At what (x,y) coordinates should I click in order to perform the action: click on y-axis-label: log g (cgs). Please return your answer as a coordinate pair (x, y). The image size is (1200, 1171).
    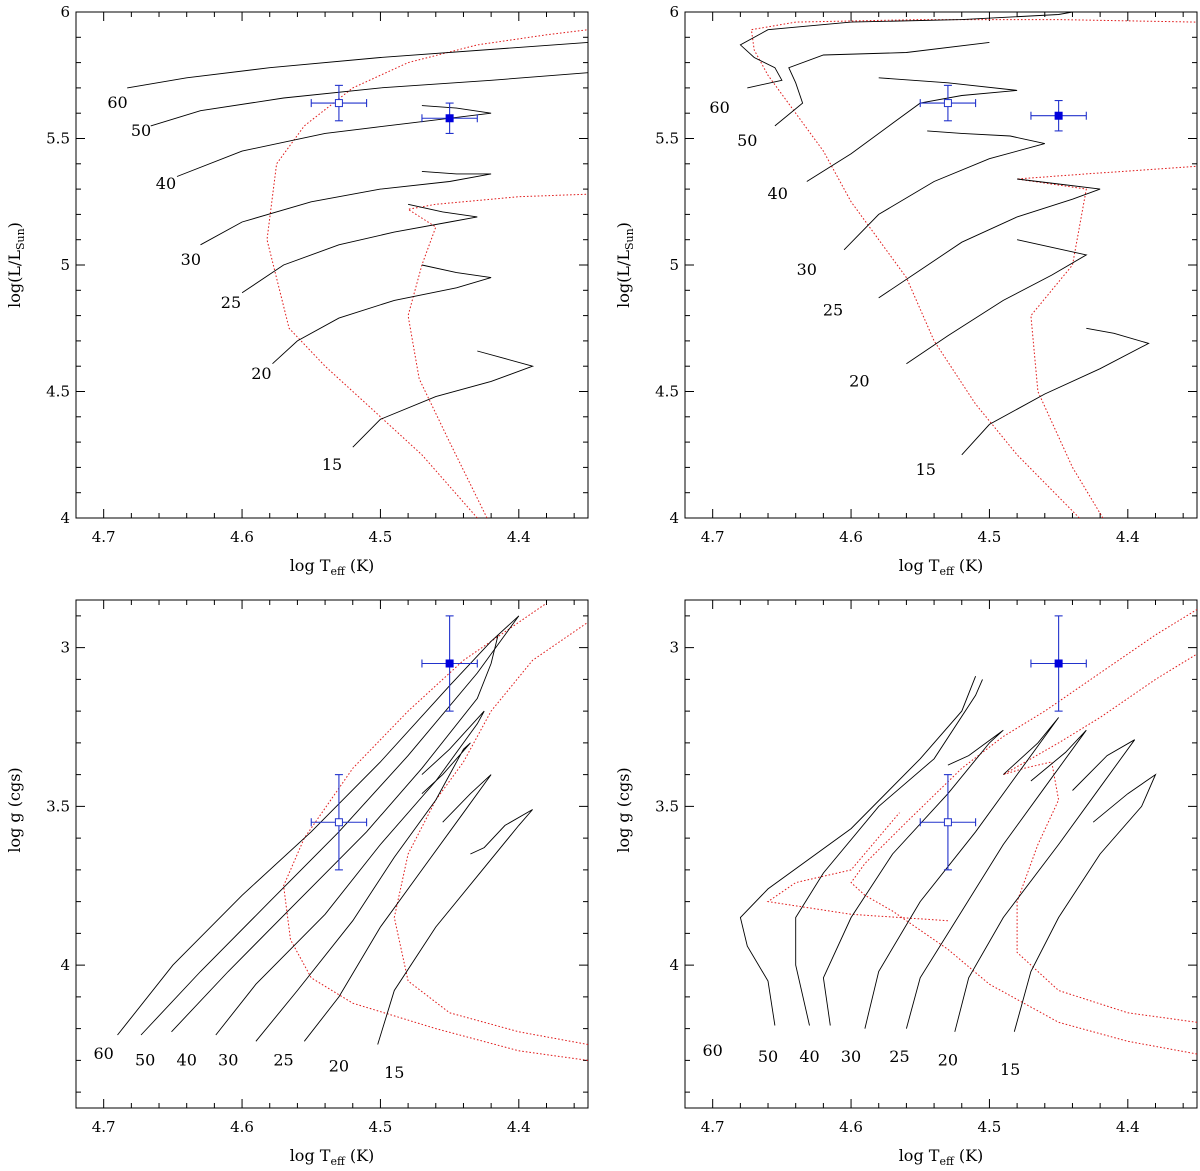
    Looking at the image, I should click on (14, 809).